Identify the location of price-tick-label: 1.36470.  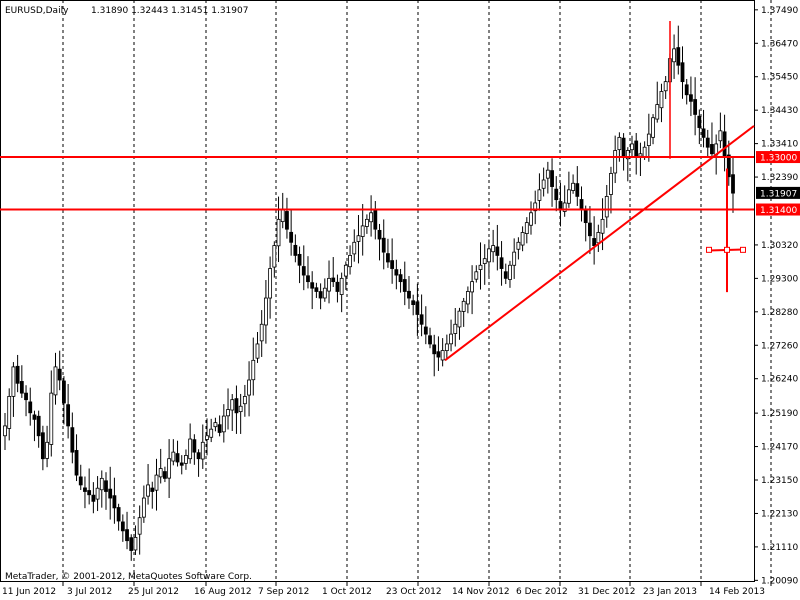
(779, 44).